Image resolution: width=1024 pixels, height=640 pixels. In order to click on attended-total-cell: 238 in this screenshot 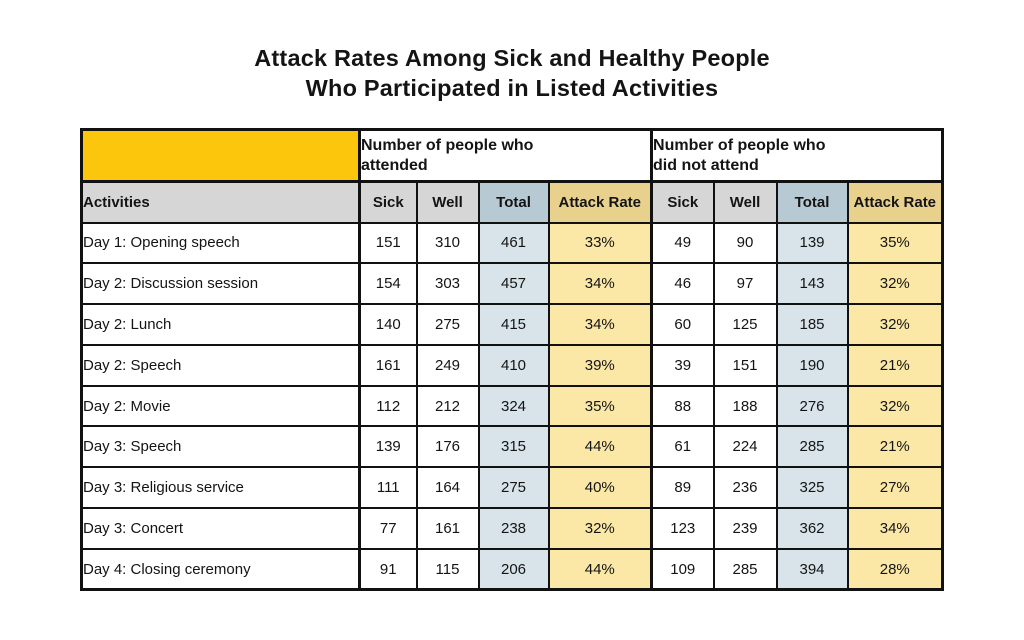, I will do `click(513, 528)`.